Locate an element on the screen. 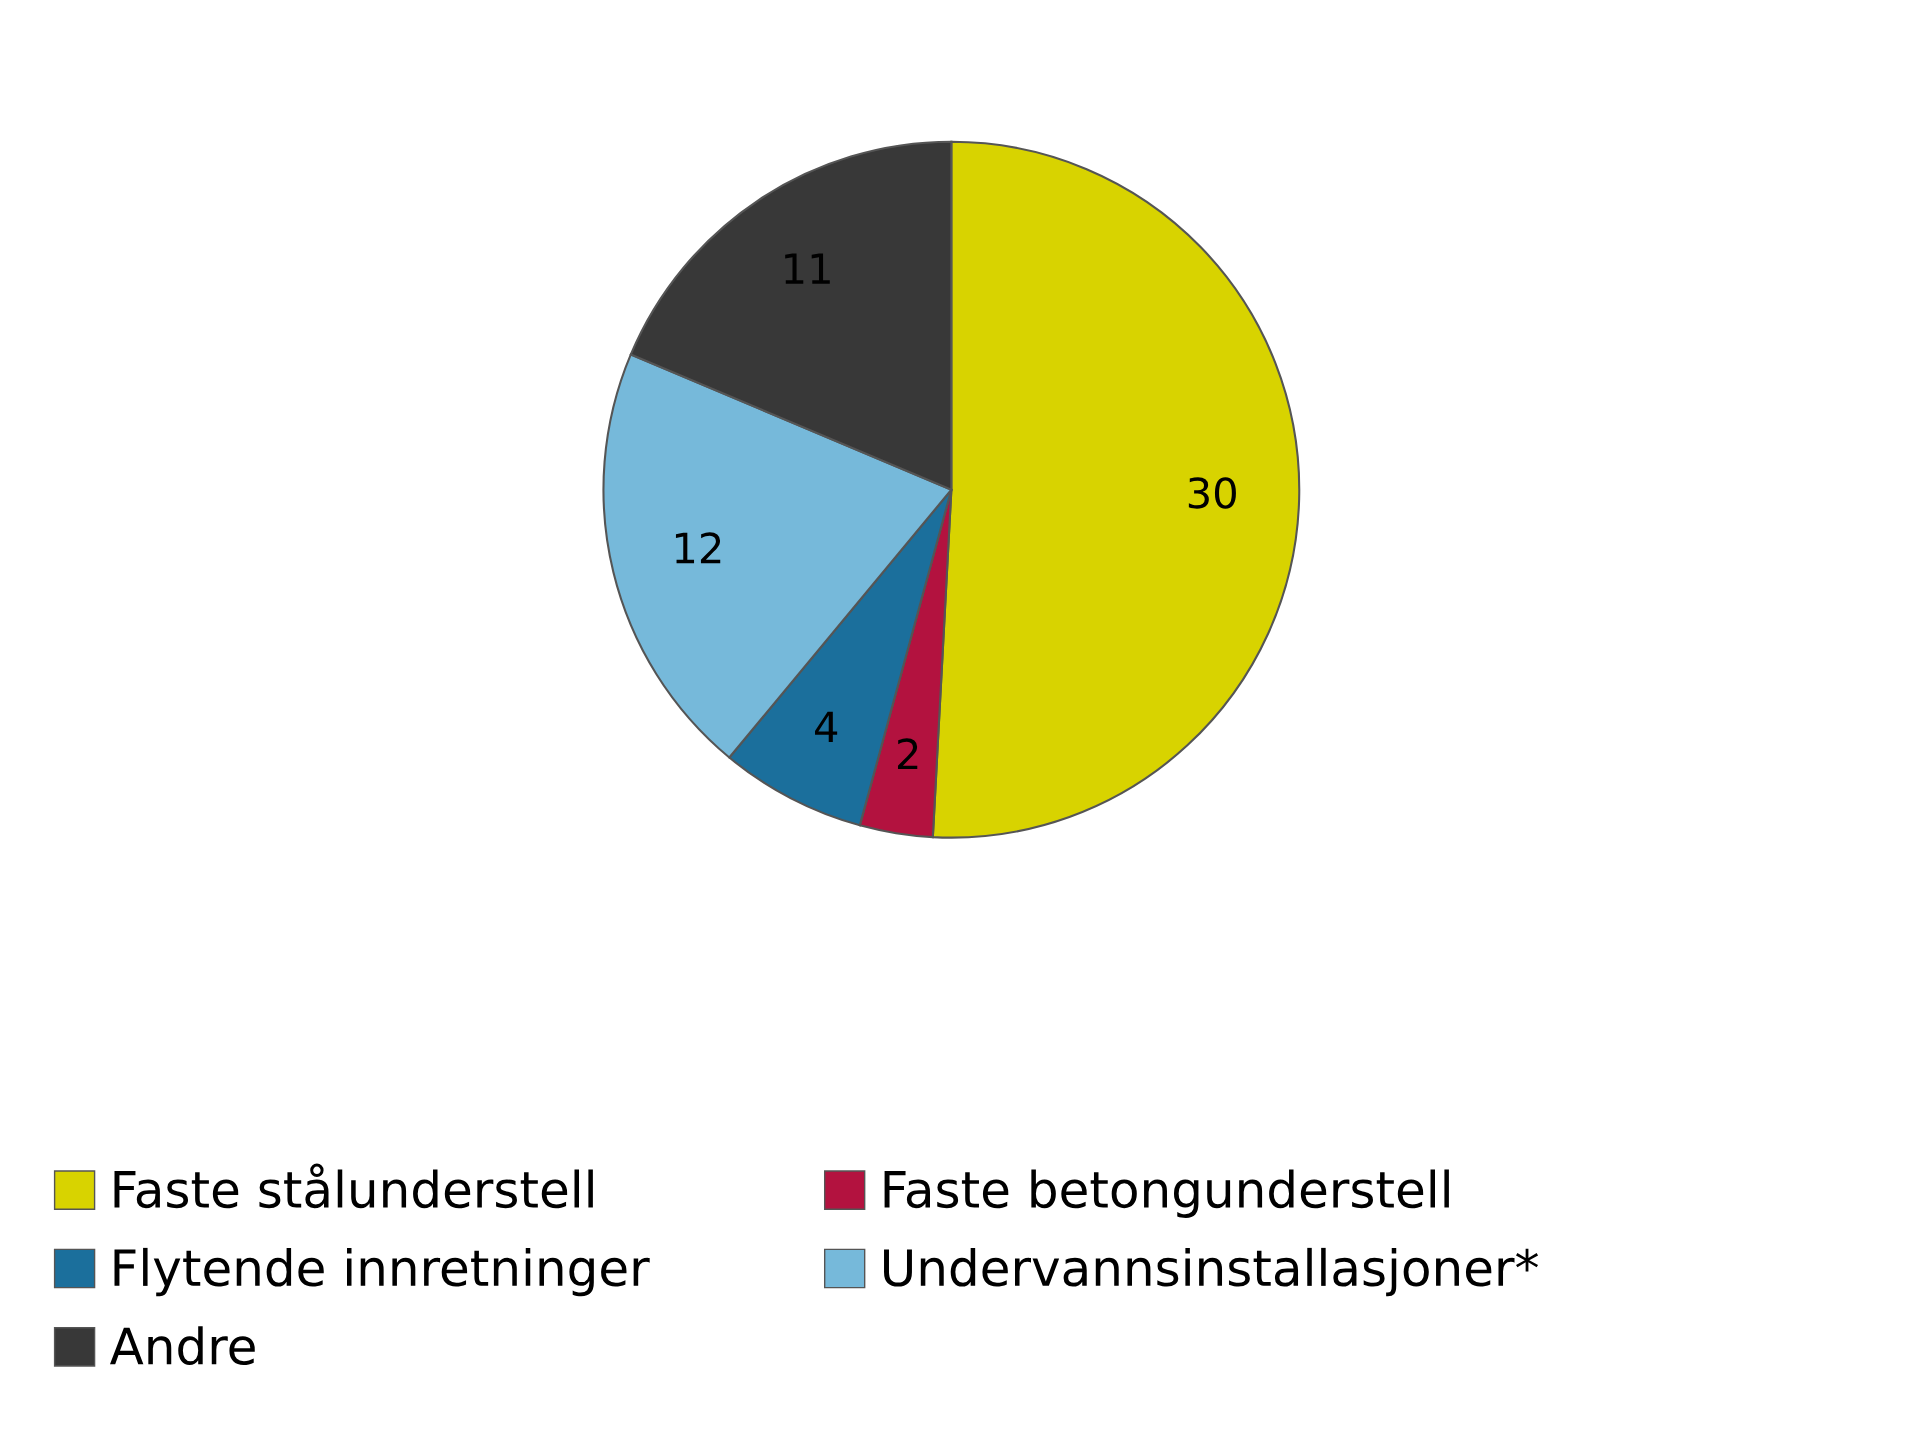  legend-label: Flytende innretninger is located at coordinates (382, 1272).